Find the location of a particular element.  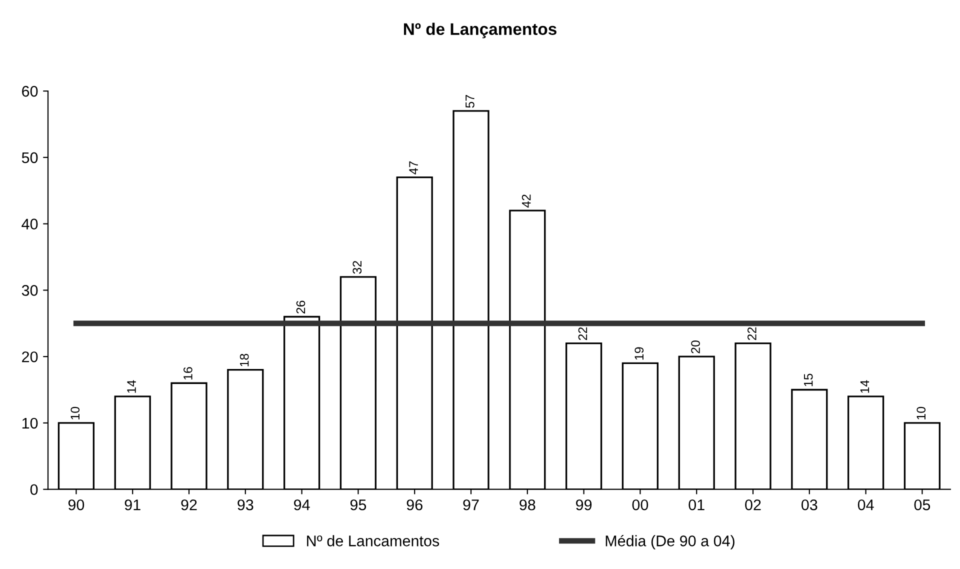

x-tick-label: 97 is located at coordinates (471, 504).